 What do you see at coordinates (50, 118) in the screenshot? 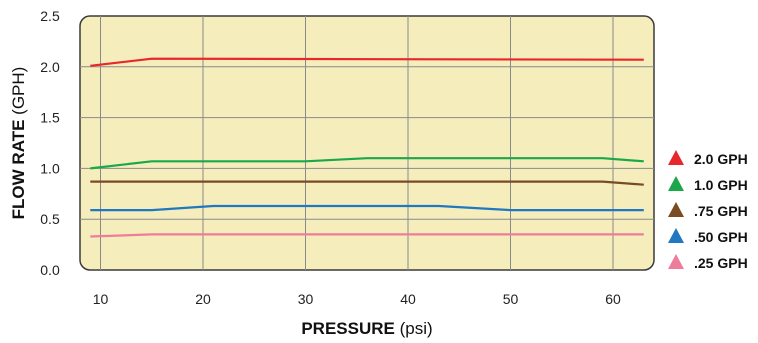
I see `y-tick-label: 1.5` at bounding box center [50, 118].